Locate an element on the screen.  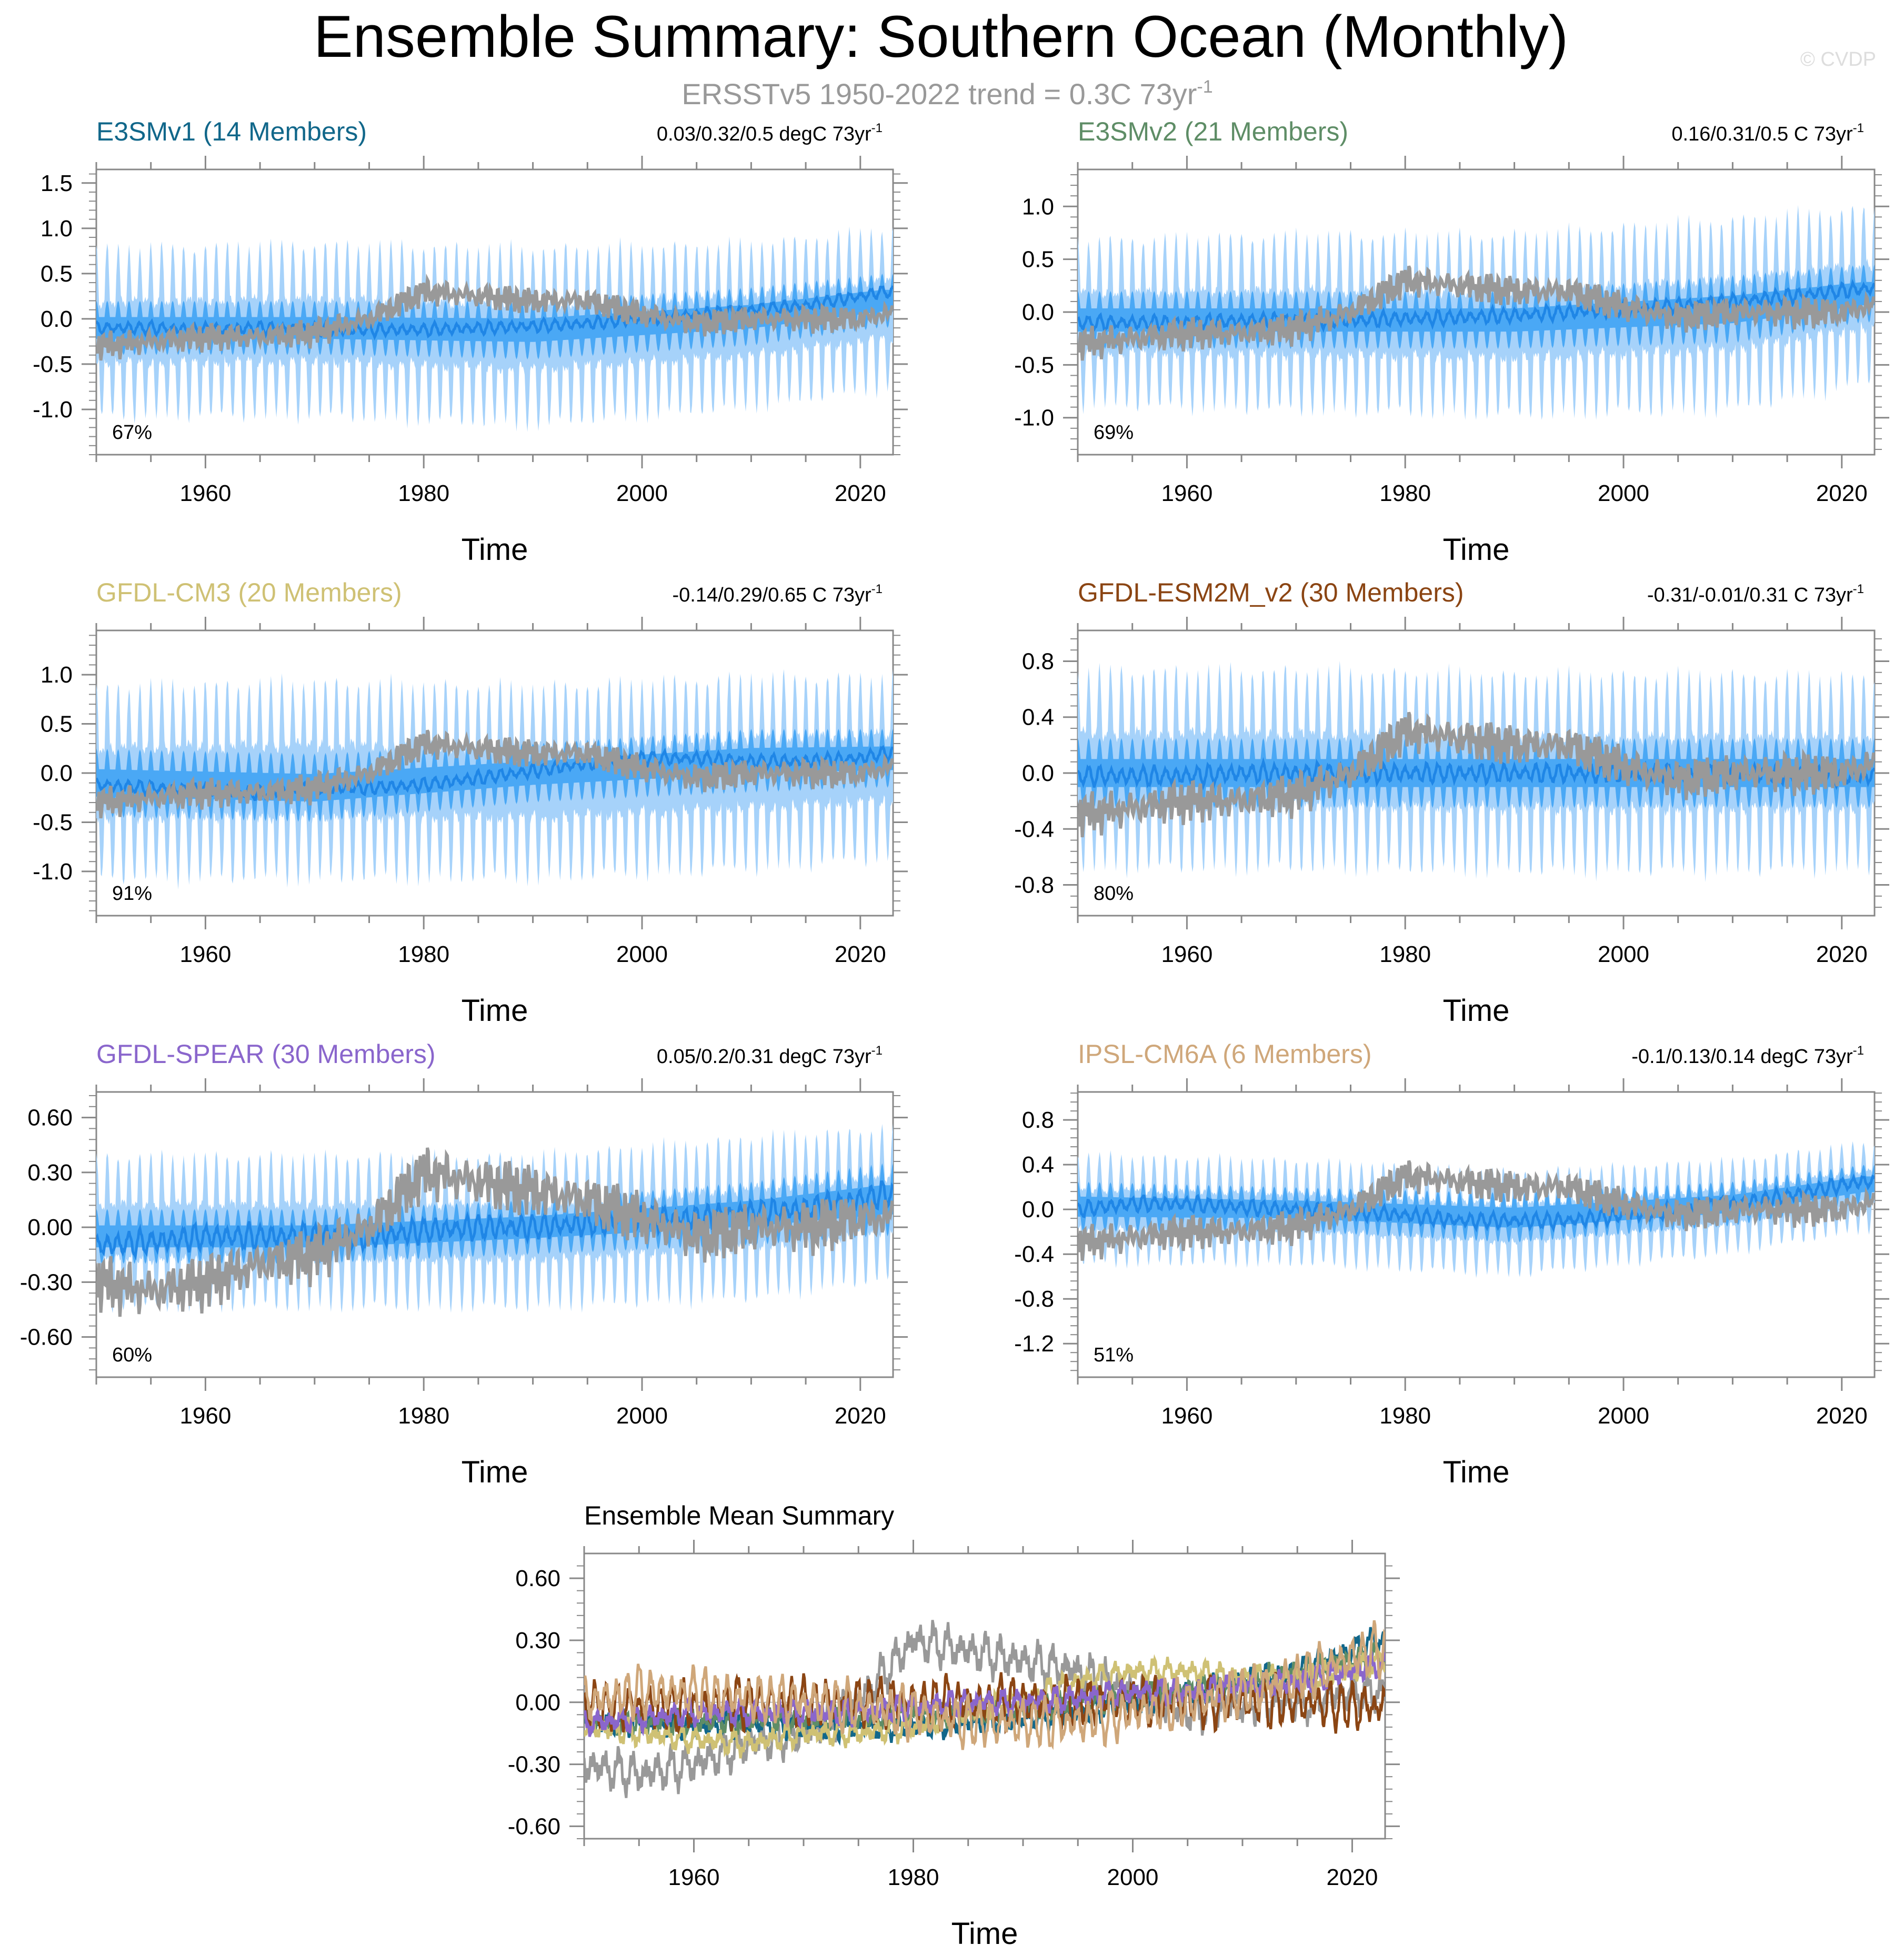
trend-text: -0.1/0.13/0.14 degC 73yr is located at coordinates (1742, 1057).